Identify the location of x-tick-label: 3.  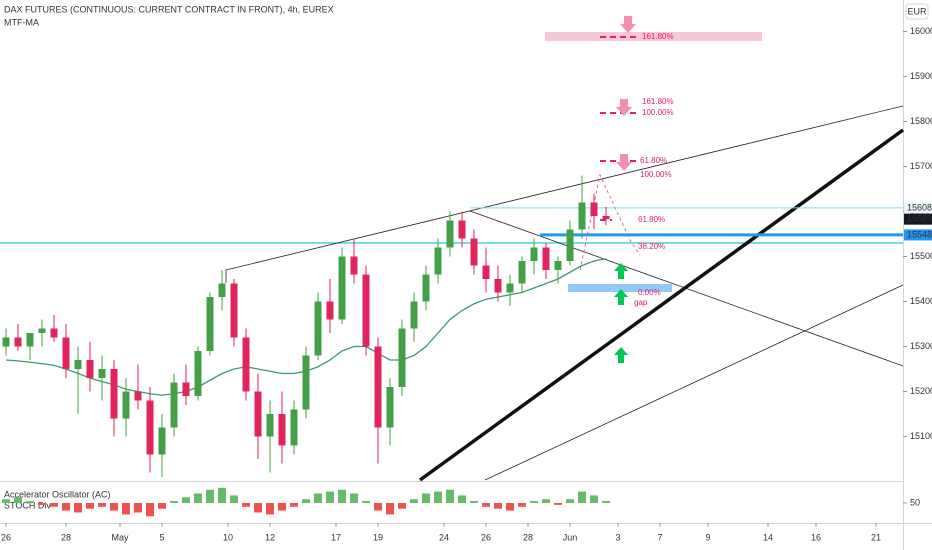
(617, 537).